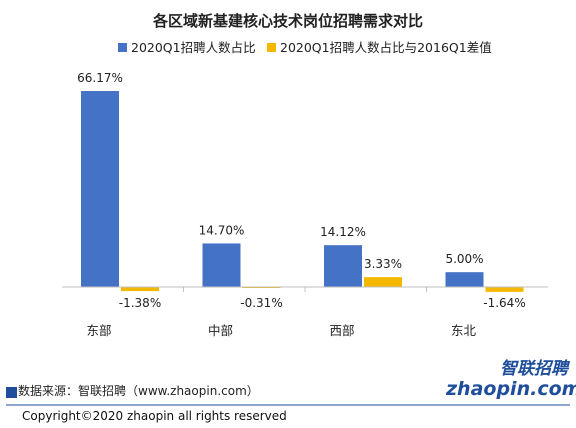 The width and height of the screenshot is (576, 428). What do you see at coordinates (100, 78) in the screenshot?
I see `data-label-1-1: 66.17%` at bounding box center [100, 78].